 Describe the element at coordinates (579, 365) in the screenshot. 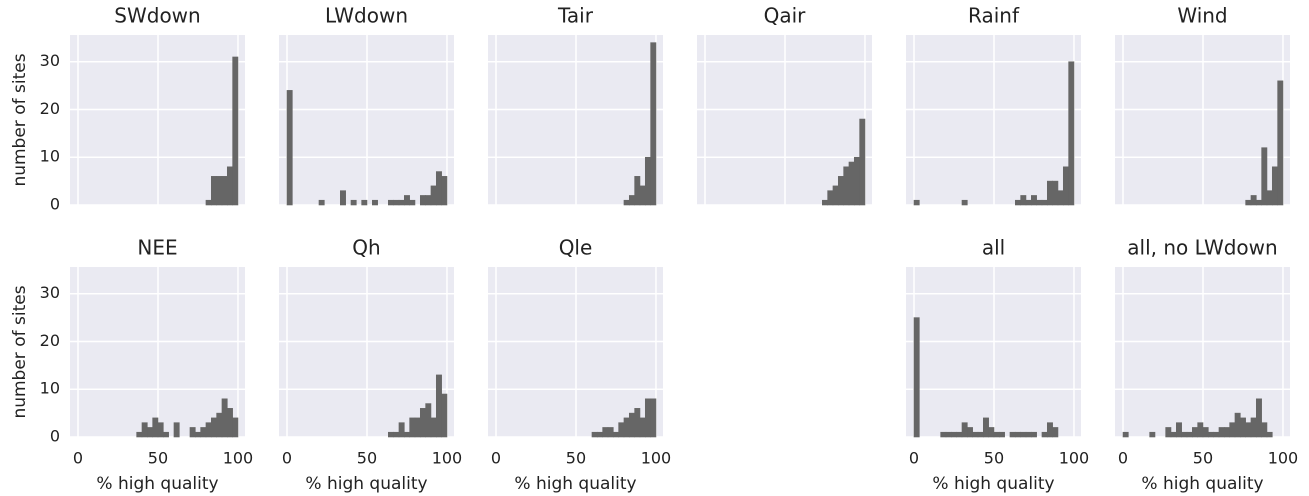

I see `panel: Qle 0 50 100 % high quality` at that location.